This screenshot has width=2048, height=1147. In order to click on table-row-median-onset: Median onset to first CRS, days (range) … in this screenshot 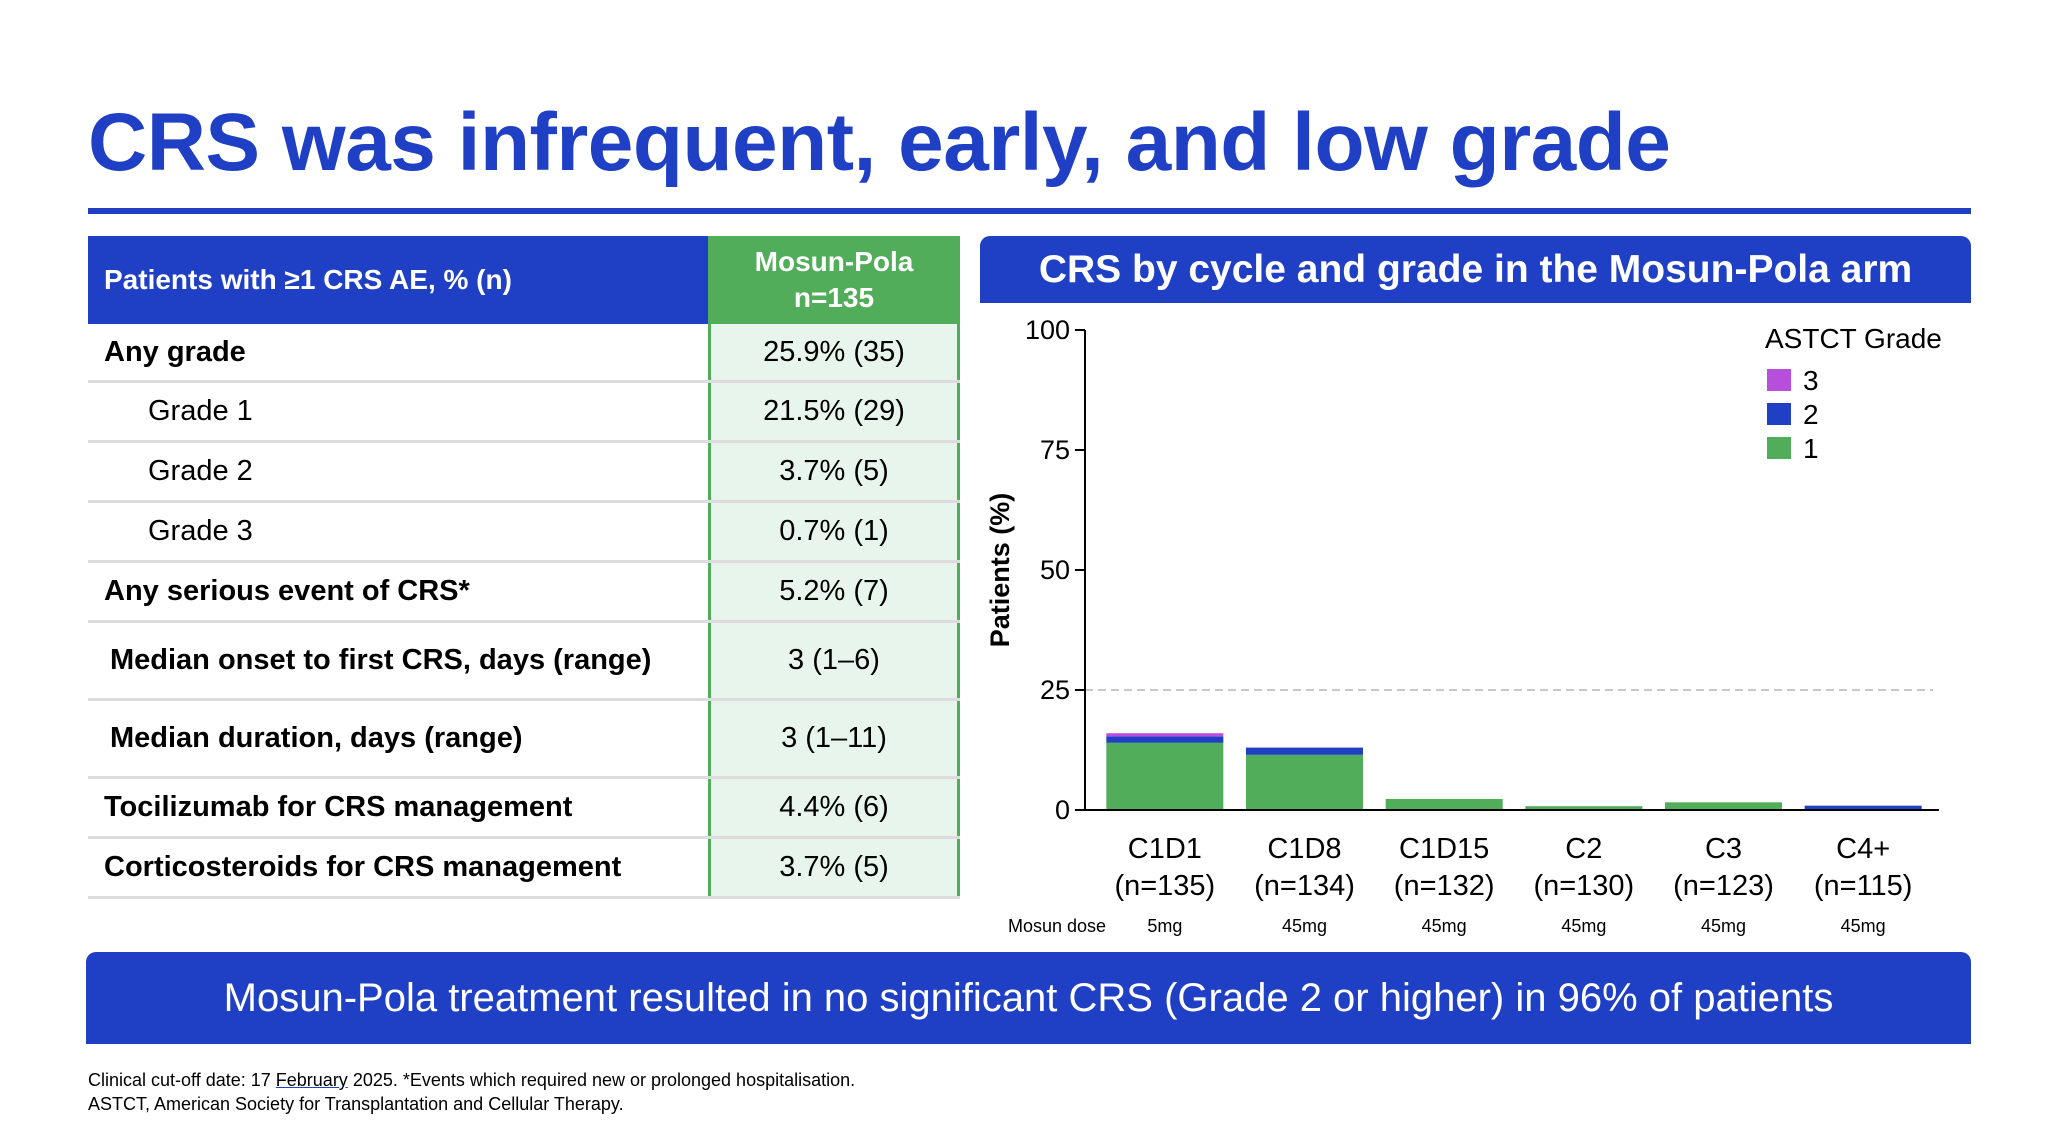, I will do `click(524, 662)`.